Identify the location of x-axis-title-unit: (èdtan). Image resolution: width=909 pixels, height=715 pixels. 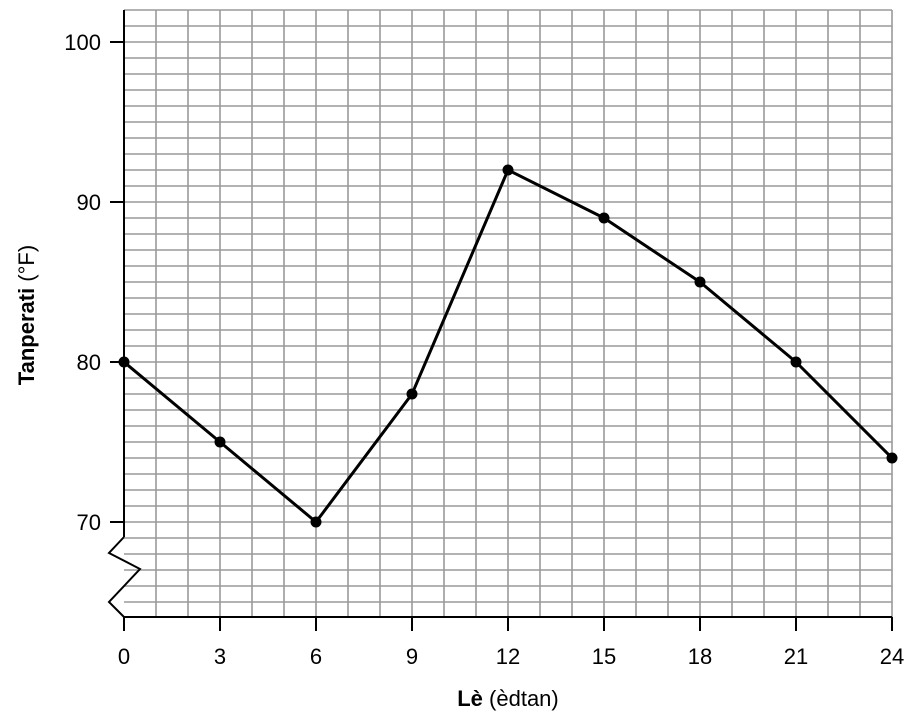
(521, 698).